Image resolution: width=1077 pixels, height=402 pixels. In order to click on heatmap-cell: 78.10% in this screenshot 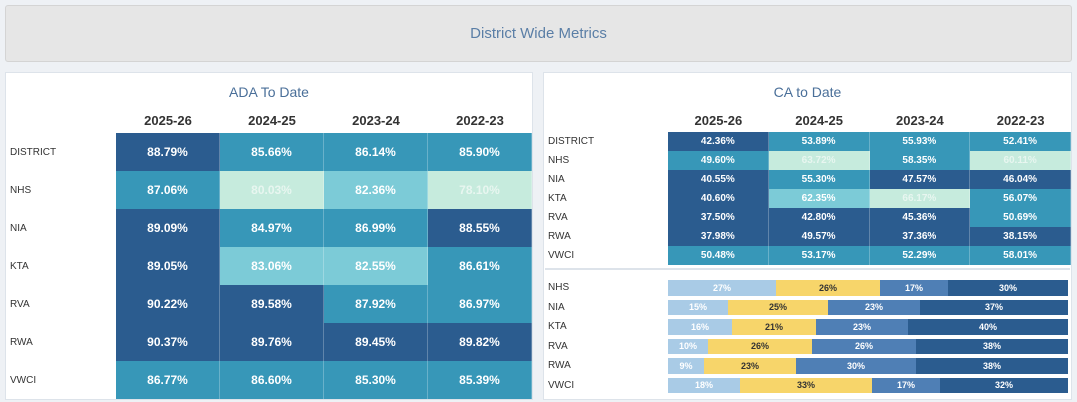, I will do `click(480, 190)`.